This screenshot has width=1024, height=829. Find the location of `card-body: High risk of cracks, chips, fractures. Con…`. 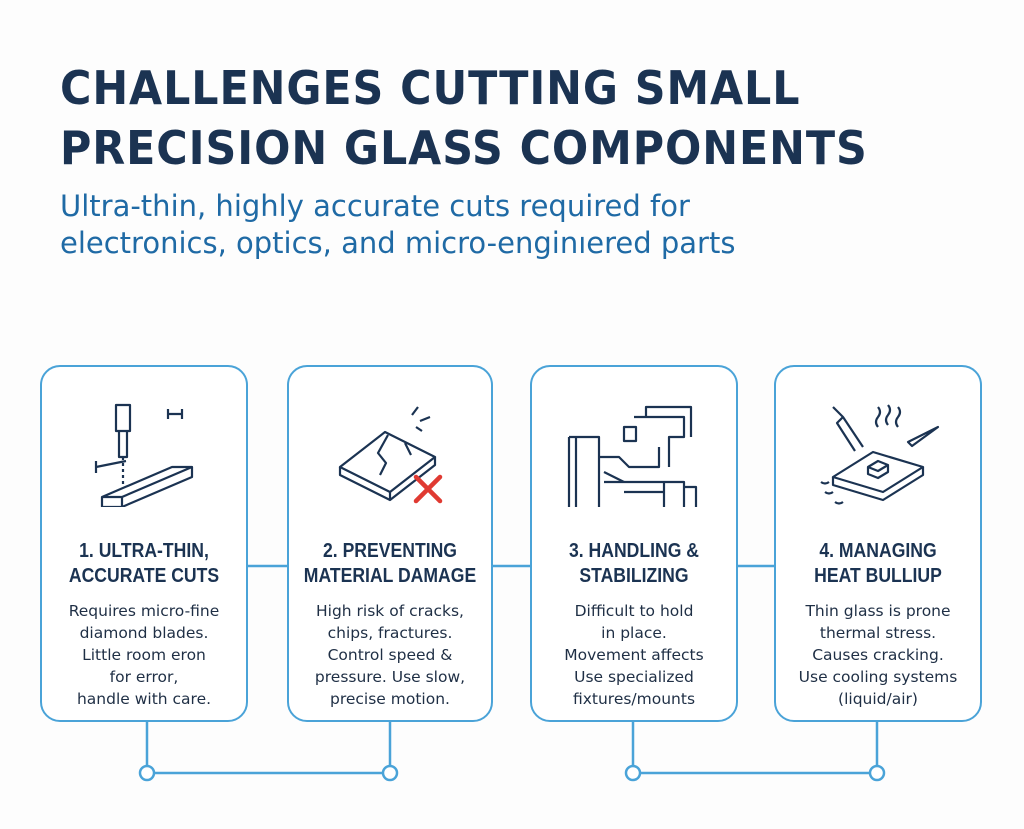

card-body: High risk of cracks, chips, fractures. Con… is located at coordinates (390, 655).